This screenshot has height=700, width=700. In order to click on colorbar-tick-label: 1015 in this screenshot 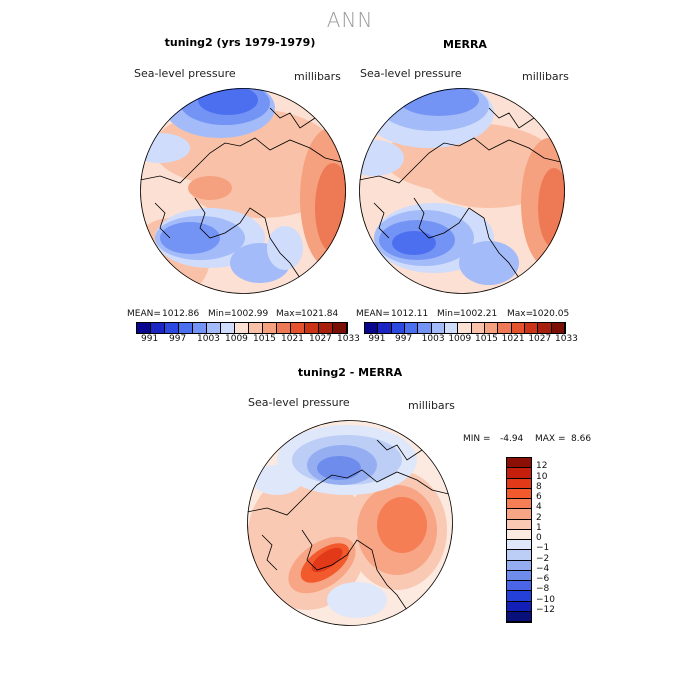, I will do `click(486, 339)`.